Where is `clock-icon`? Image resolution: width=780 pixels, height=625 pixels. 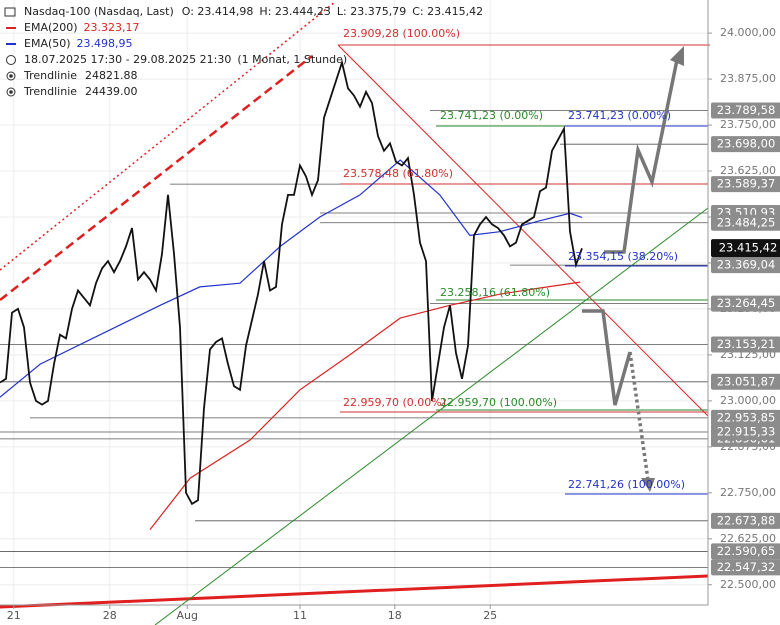
clock-icon is located at coordinates (11, 60).